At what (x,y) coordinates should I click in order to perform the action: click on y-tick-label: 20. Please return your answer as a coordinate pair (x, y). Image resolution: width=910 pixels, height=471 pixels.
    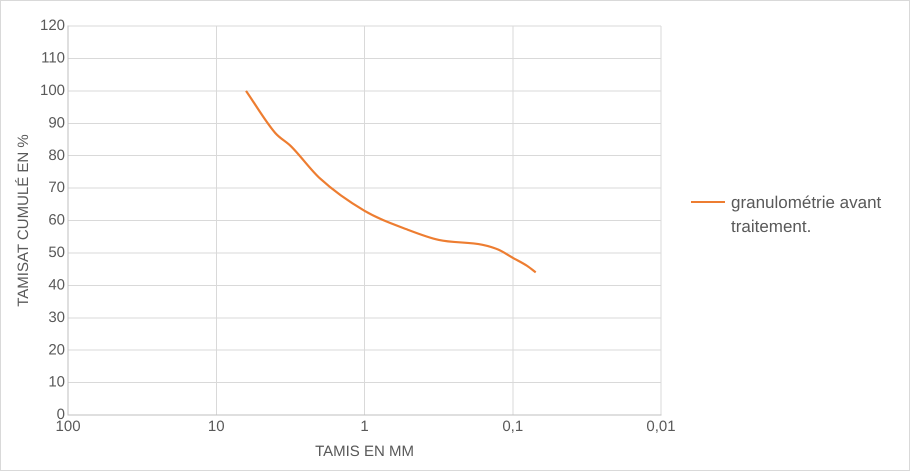
    Looking at the image, I should click on (57, 349).